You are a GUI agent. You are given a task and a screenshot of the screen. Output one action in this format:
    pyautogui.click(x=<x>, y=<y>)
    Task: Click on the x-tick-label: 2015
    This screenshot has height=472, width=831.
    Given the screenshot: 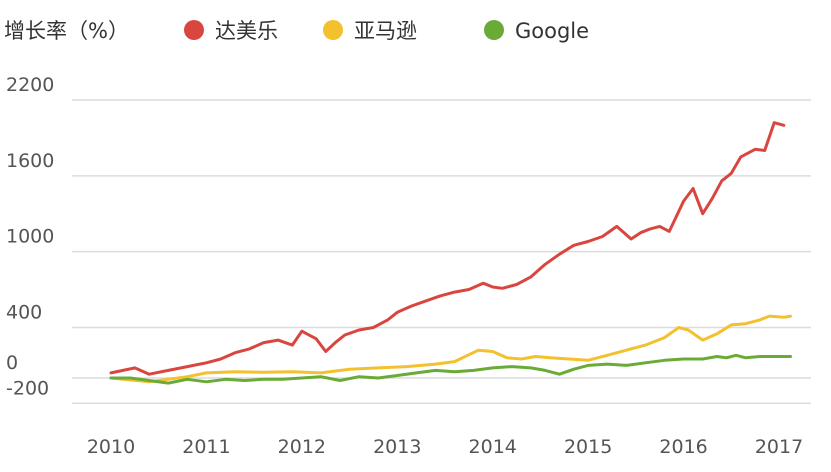 What is the action you would take?
    pyautogui.click(x=588, y=447)
    